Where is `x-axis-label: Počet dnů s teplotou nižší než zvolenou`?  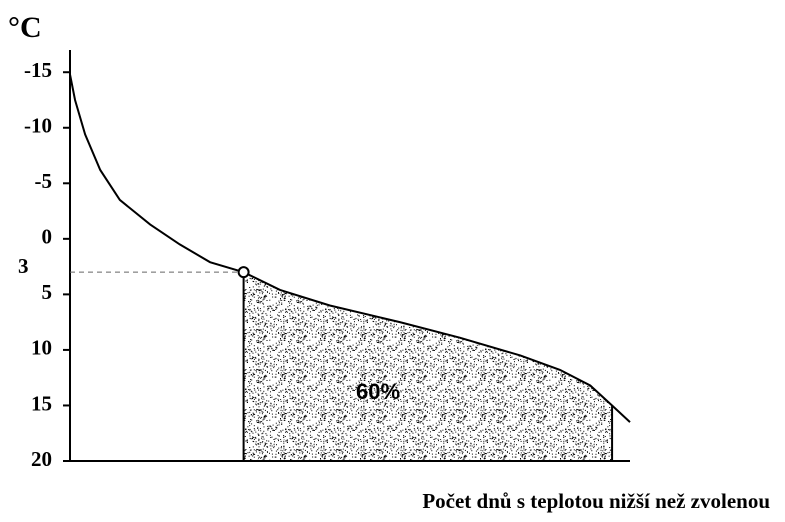 x-axis-label: Počet dnů s teplotou nižší než zvolenou is located at coordinates (596, 501).